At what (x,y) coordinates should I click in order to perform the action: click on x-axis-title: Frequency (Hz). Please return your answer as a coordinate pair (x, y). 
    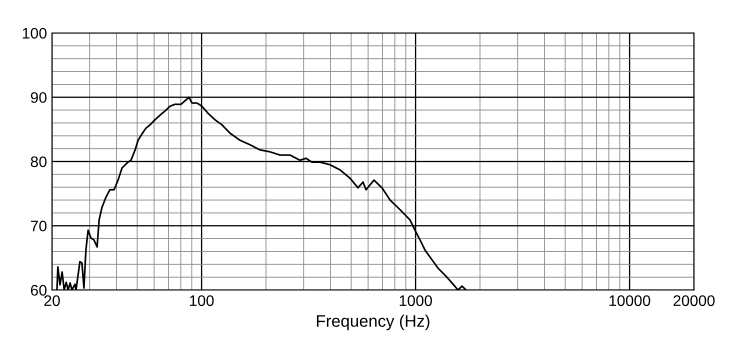
    Looking at the image, I should click on (373, 322).